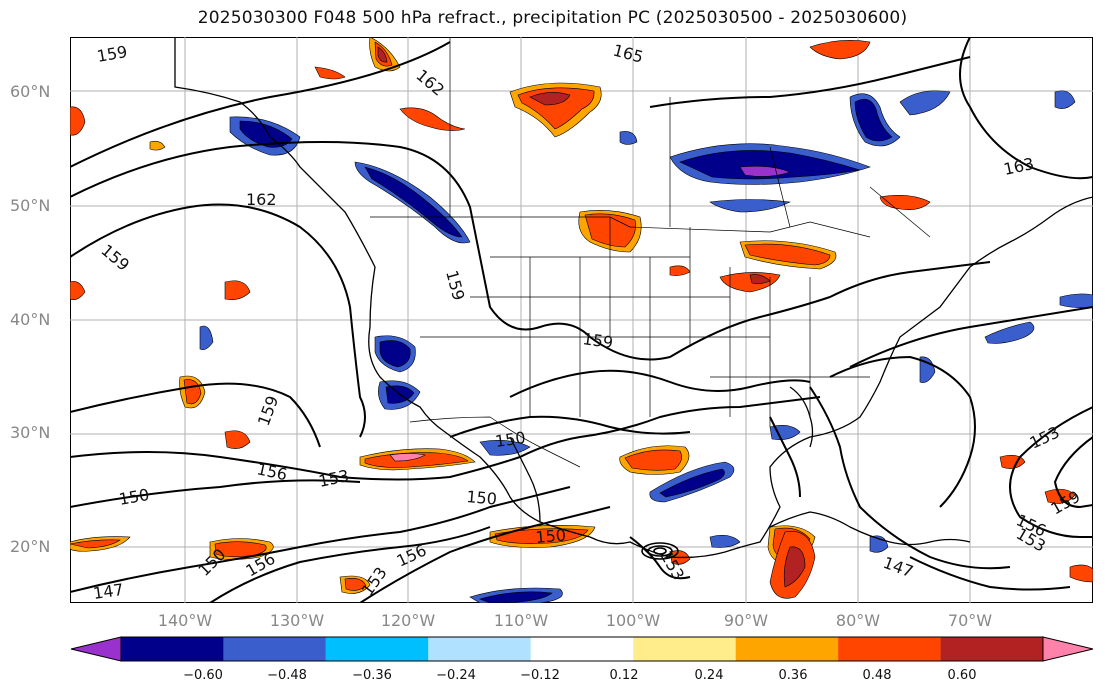 This screenshot has width=1105, height=698. What do you see at coordinates (372, 675) in the screenshot?
I see `colorbar-tick: −0.36` at bounding box center [372, 675].